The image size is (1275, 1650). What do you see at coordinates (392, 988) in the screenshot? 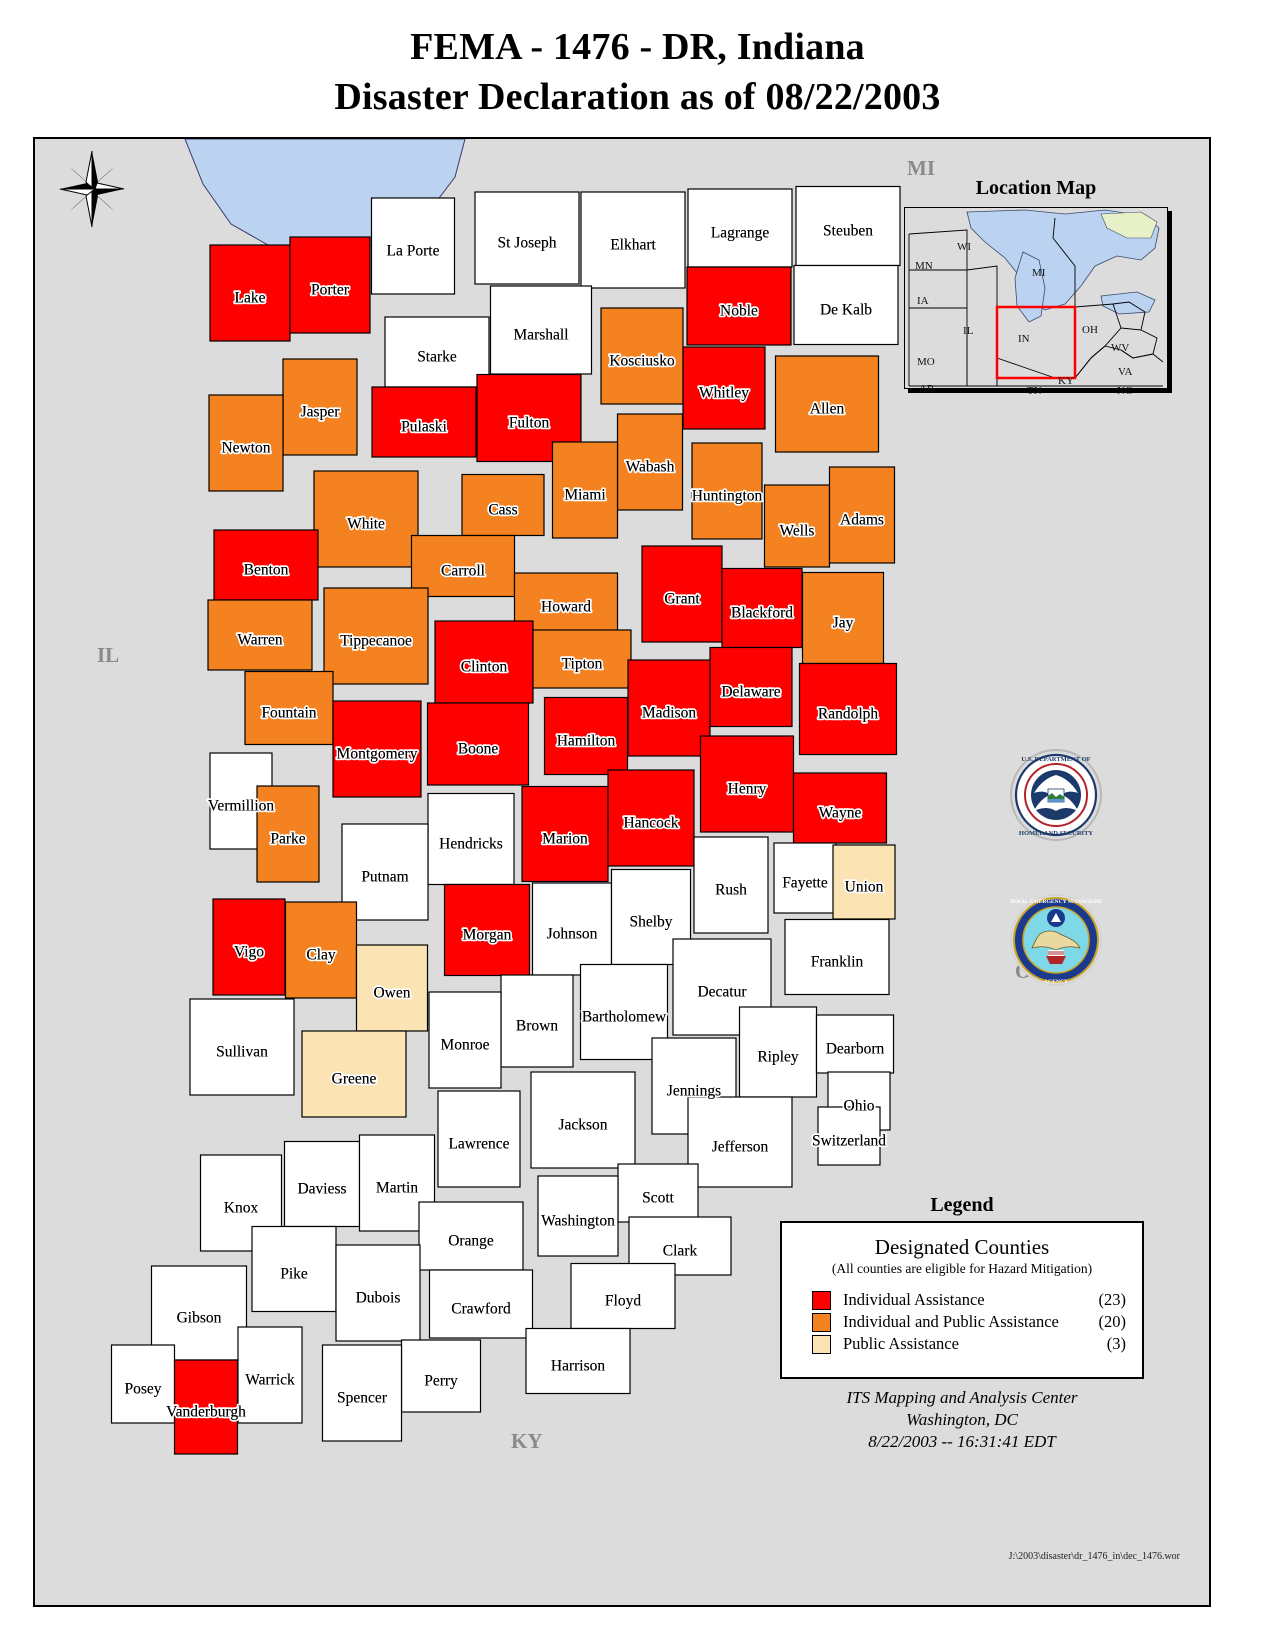
I see `county-owen` at bounding box center [392, 988].